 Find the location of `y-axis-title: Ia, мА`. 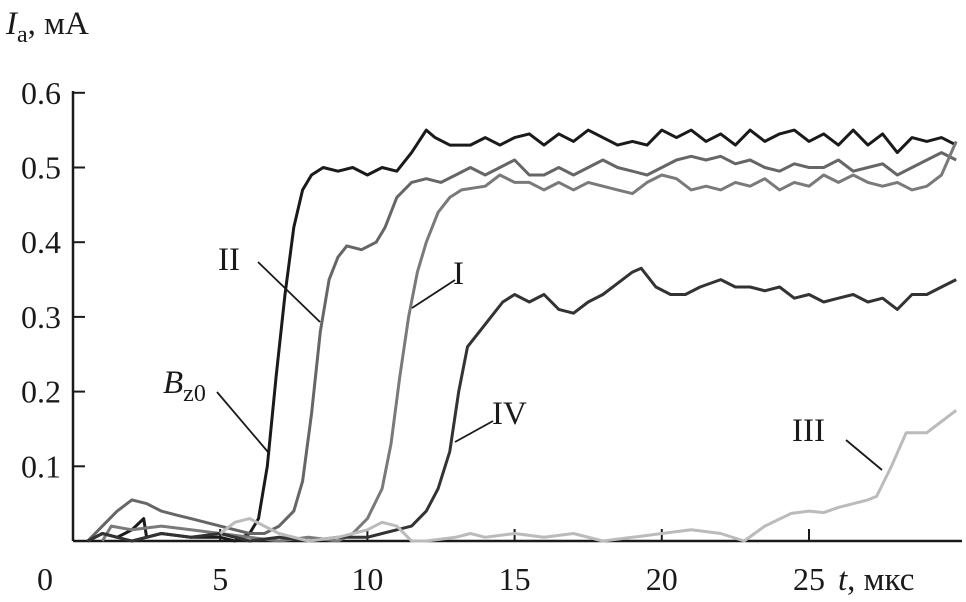

y-axis-title: Ia, мА is located at coordinates (47, 27).